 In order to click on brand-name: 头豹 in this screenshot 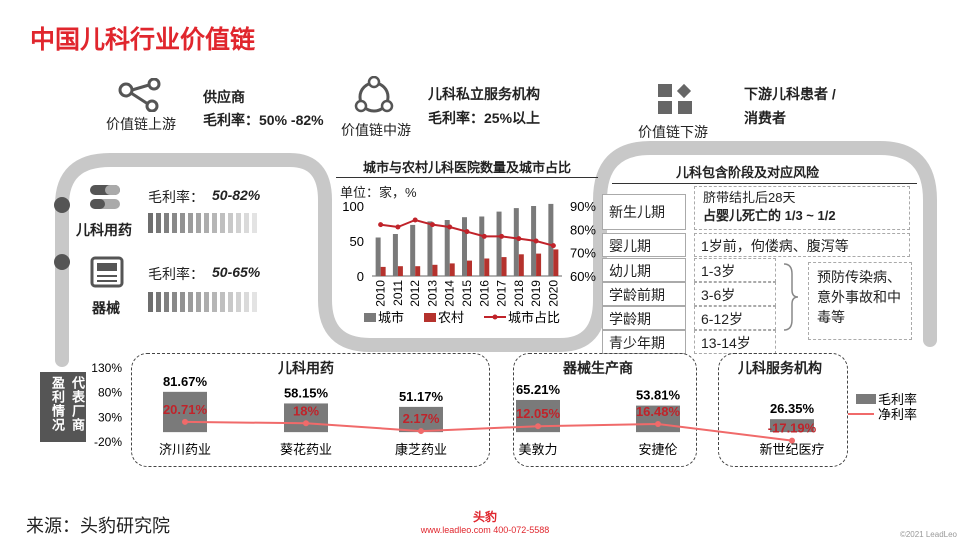, I will do `click(484, 517)`.